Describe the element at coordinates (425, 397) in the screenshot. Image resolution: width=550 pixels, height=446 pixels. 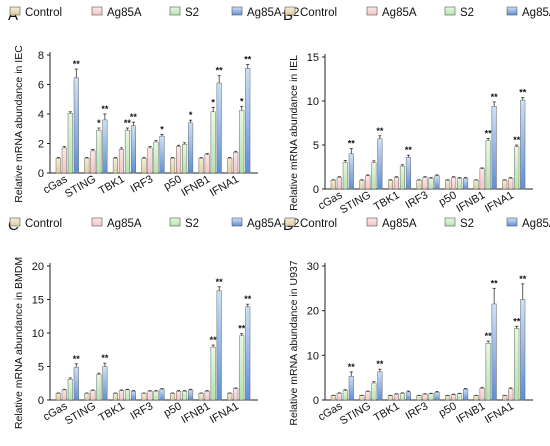
I see `bar-ag85a-irf3` at that location.